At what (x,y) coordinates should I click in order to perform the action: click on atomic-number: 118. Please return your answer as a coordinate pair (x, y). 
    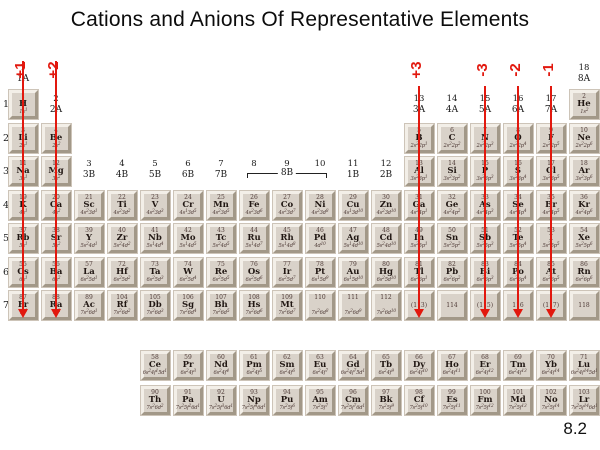
    Looking at the image, I should click on (584, 305).